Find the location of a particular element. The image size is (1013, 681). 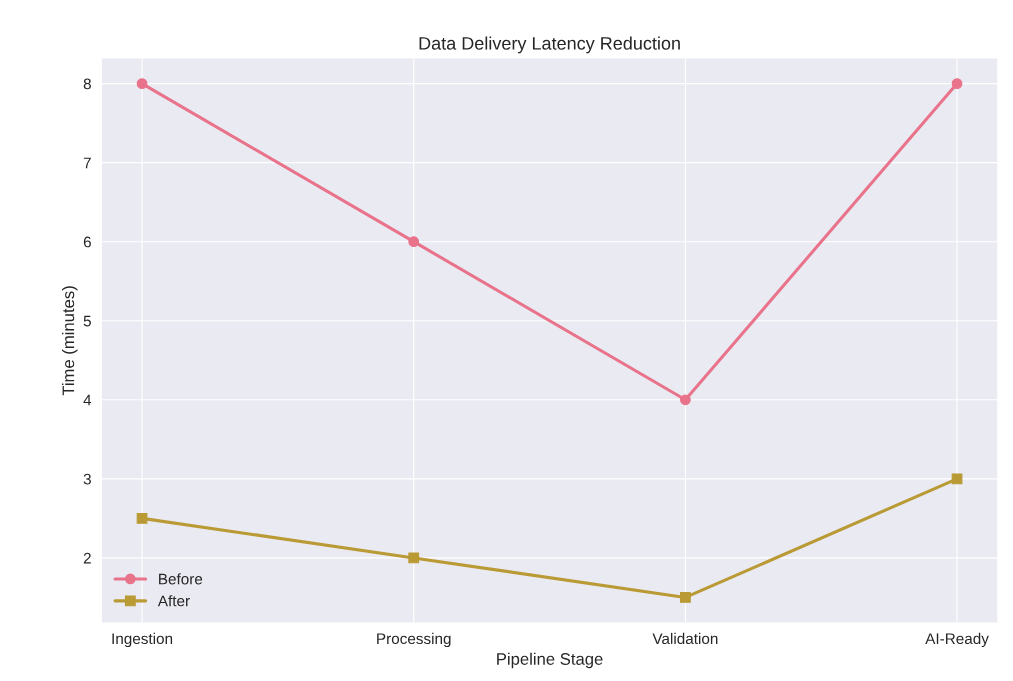

y-tick-label: 7 is located at coordinates (87, 163).